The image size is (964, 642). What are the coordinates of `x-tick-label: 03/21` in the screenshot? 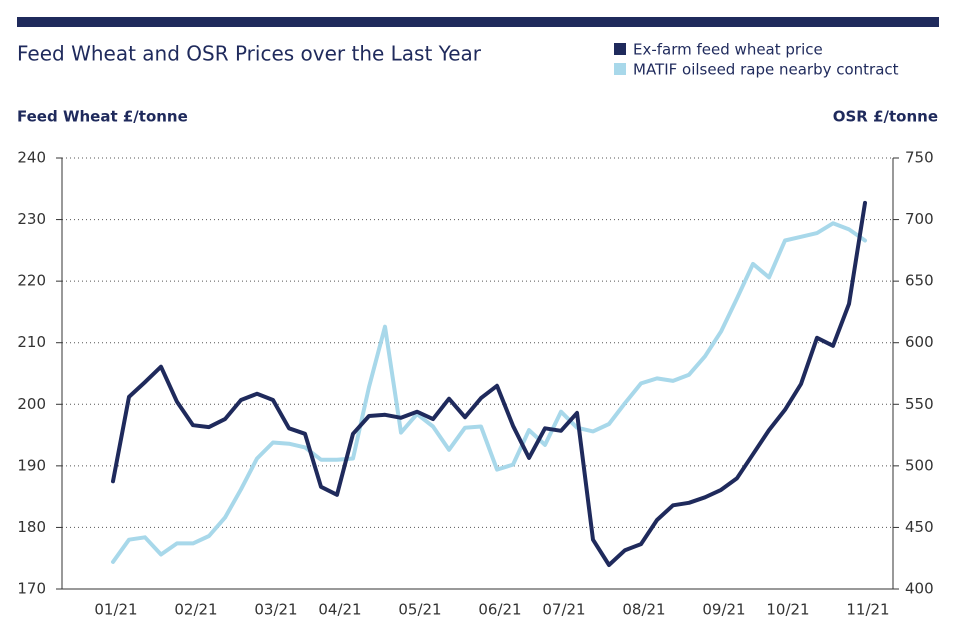 It's located at (275, 610).